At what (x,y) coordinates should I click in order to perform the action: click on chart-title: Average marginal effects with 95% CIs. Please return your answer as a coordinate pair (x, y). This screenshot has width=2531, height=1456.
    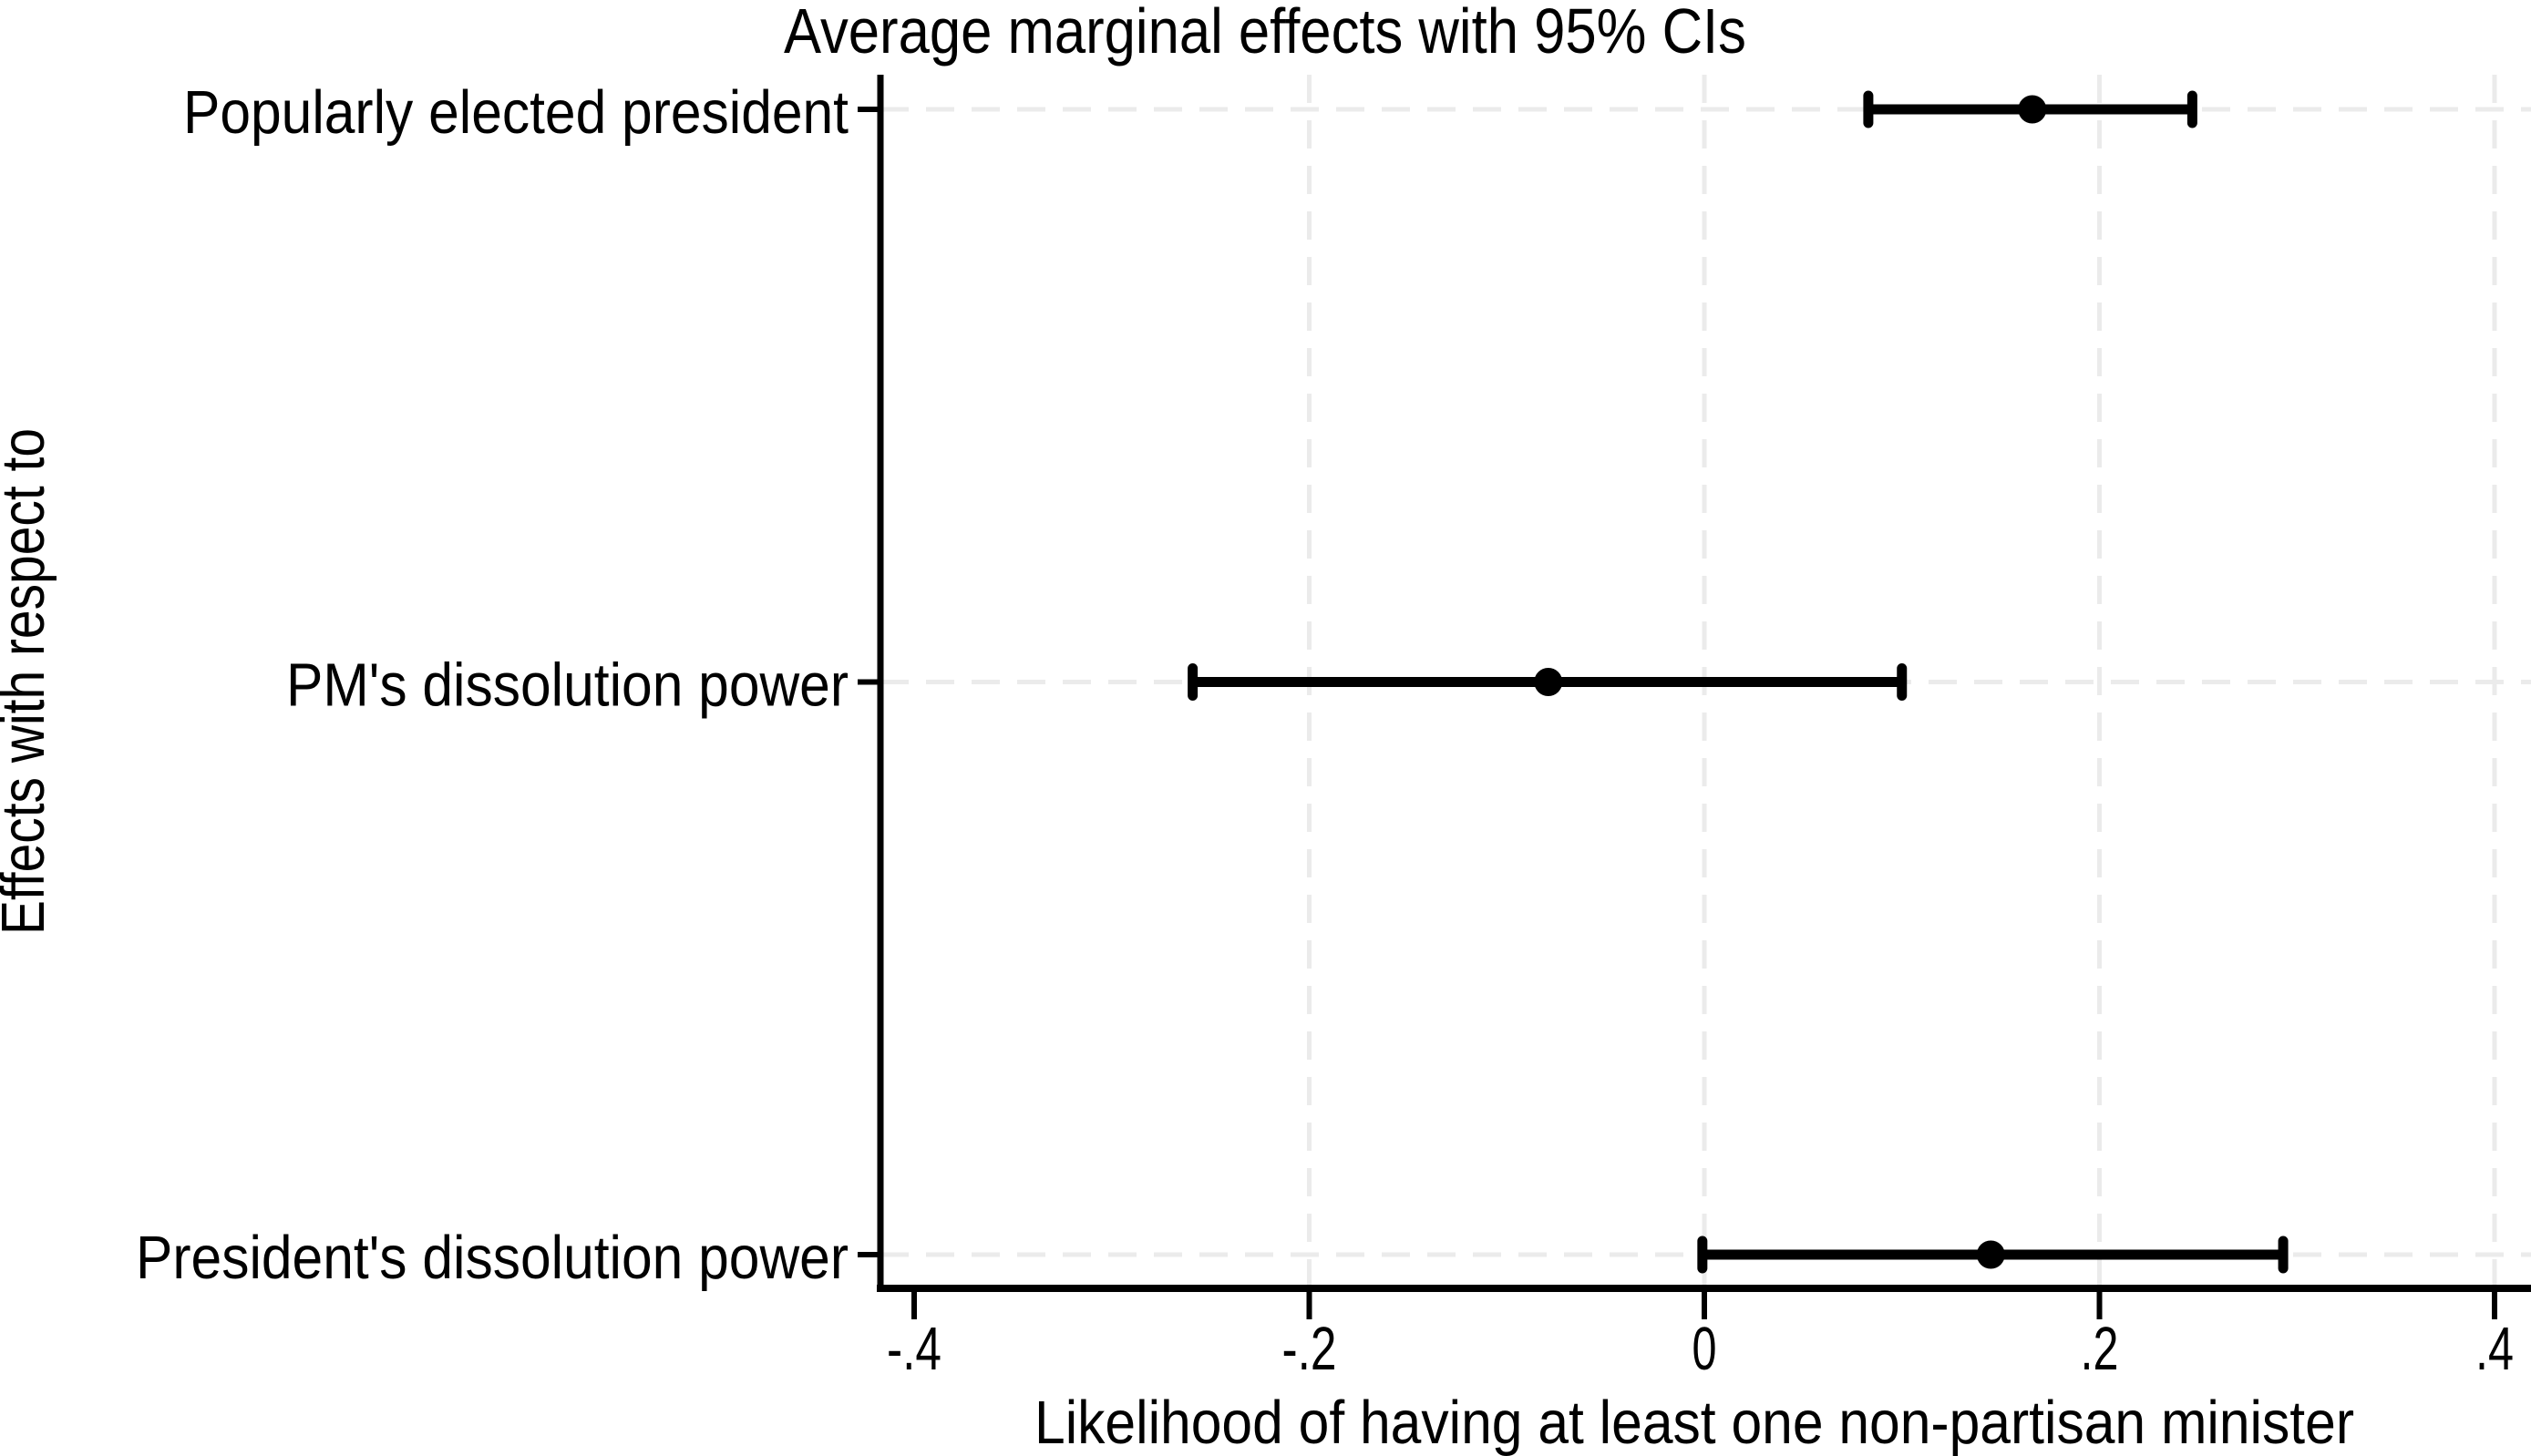
    Looking at the image, I should click on (1265, 34).